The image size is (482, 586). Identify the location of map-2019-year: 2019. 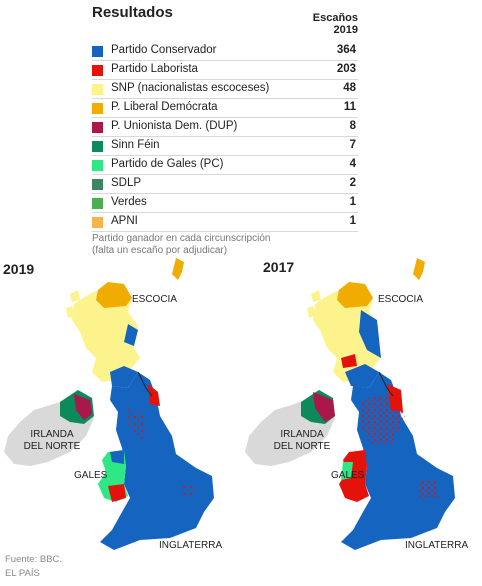
(19, 269).